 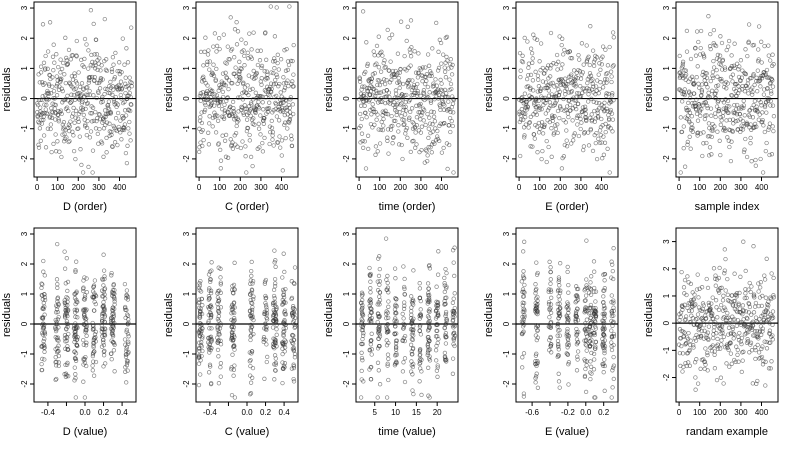 I want to click on y-tick-label: -1, so click(x=24, y=354).